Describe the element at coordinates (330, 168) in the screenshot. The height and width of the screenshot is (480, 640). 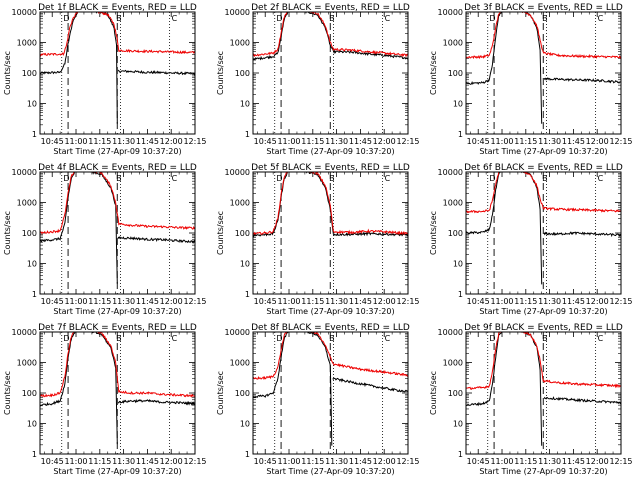
I see `panel-title: Det 5f BLACK = Events, RED = LLD` at that location.